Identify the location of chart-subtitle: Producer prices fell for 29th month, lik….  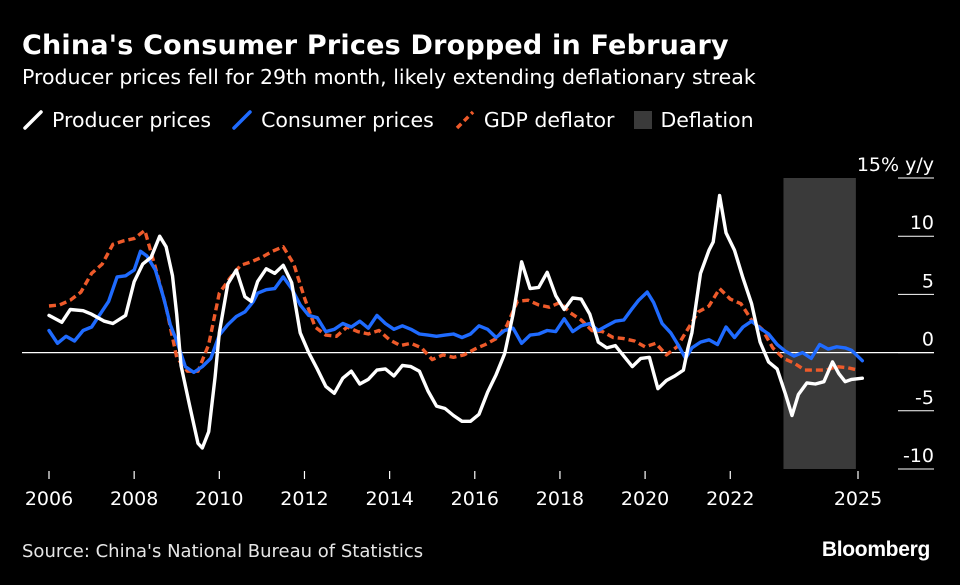
(389, 77).